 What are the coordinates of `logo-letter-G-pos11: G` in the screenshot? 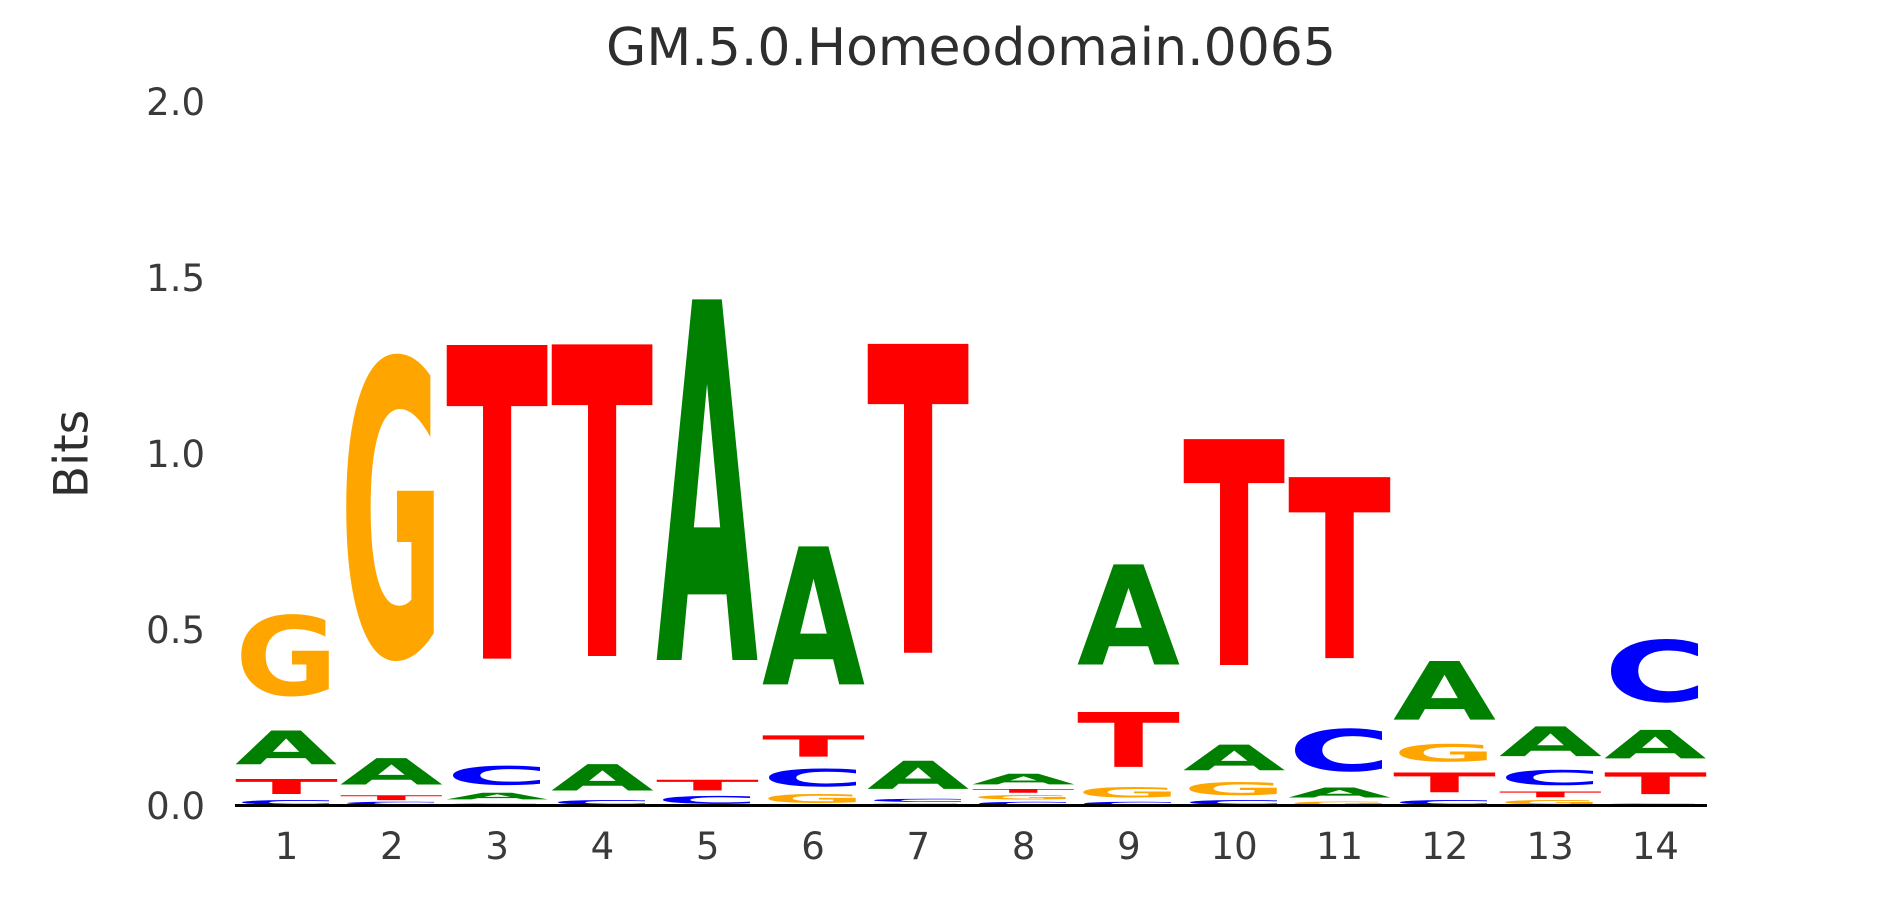 It's located at (1339, 803).